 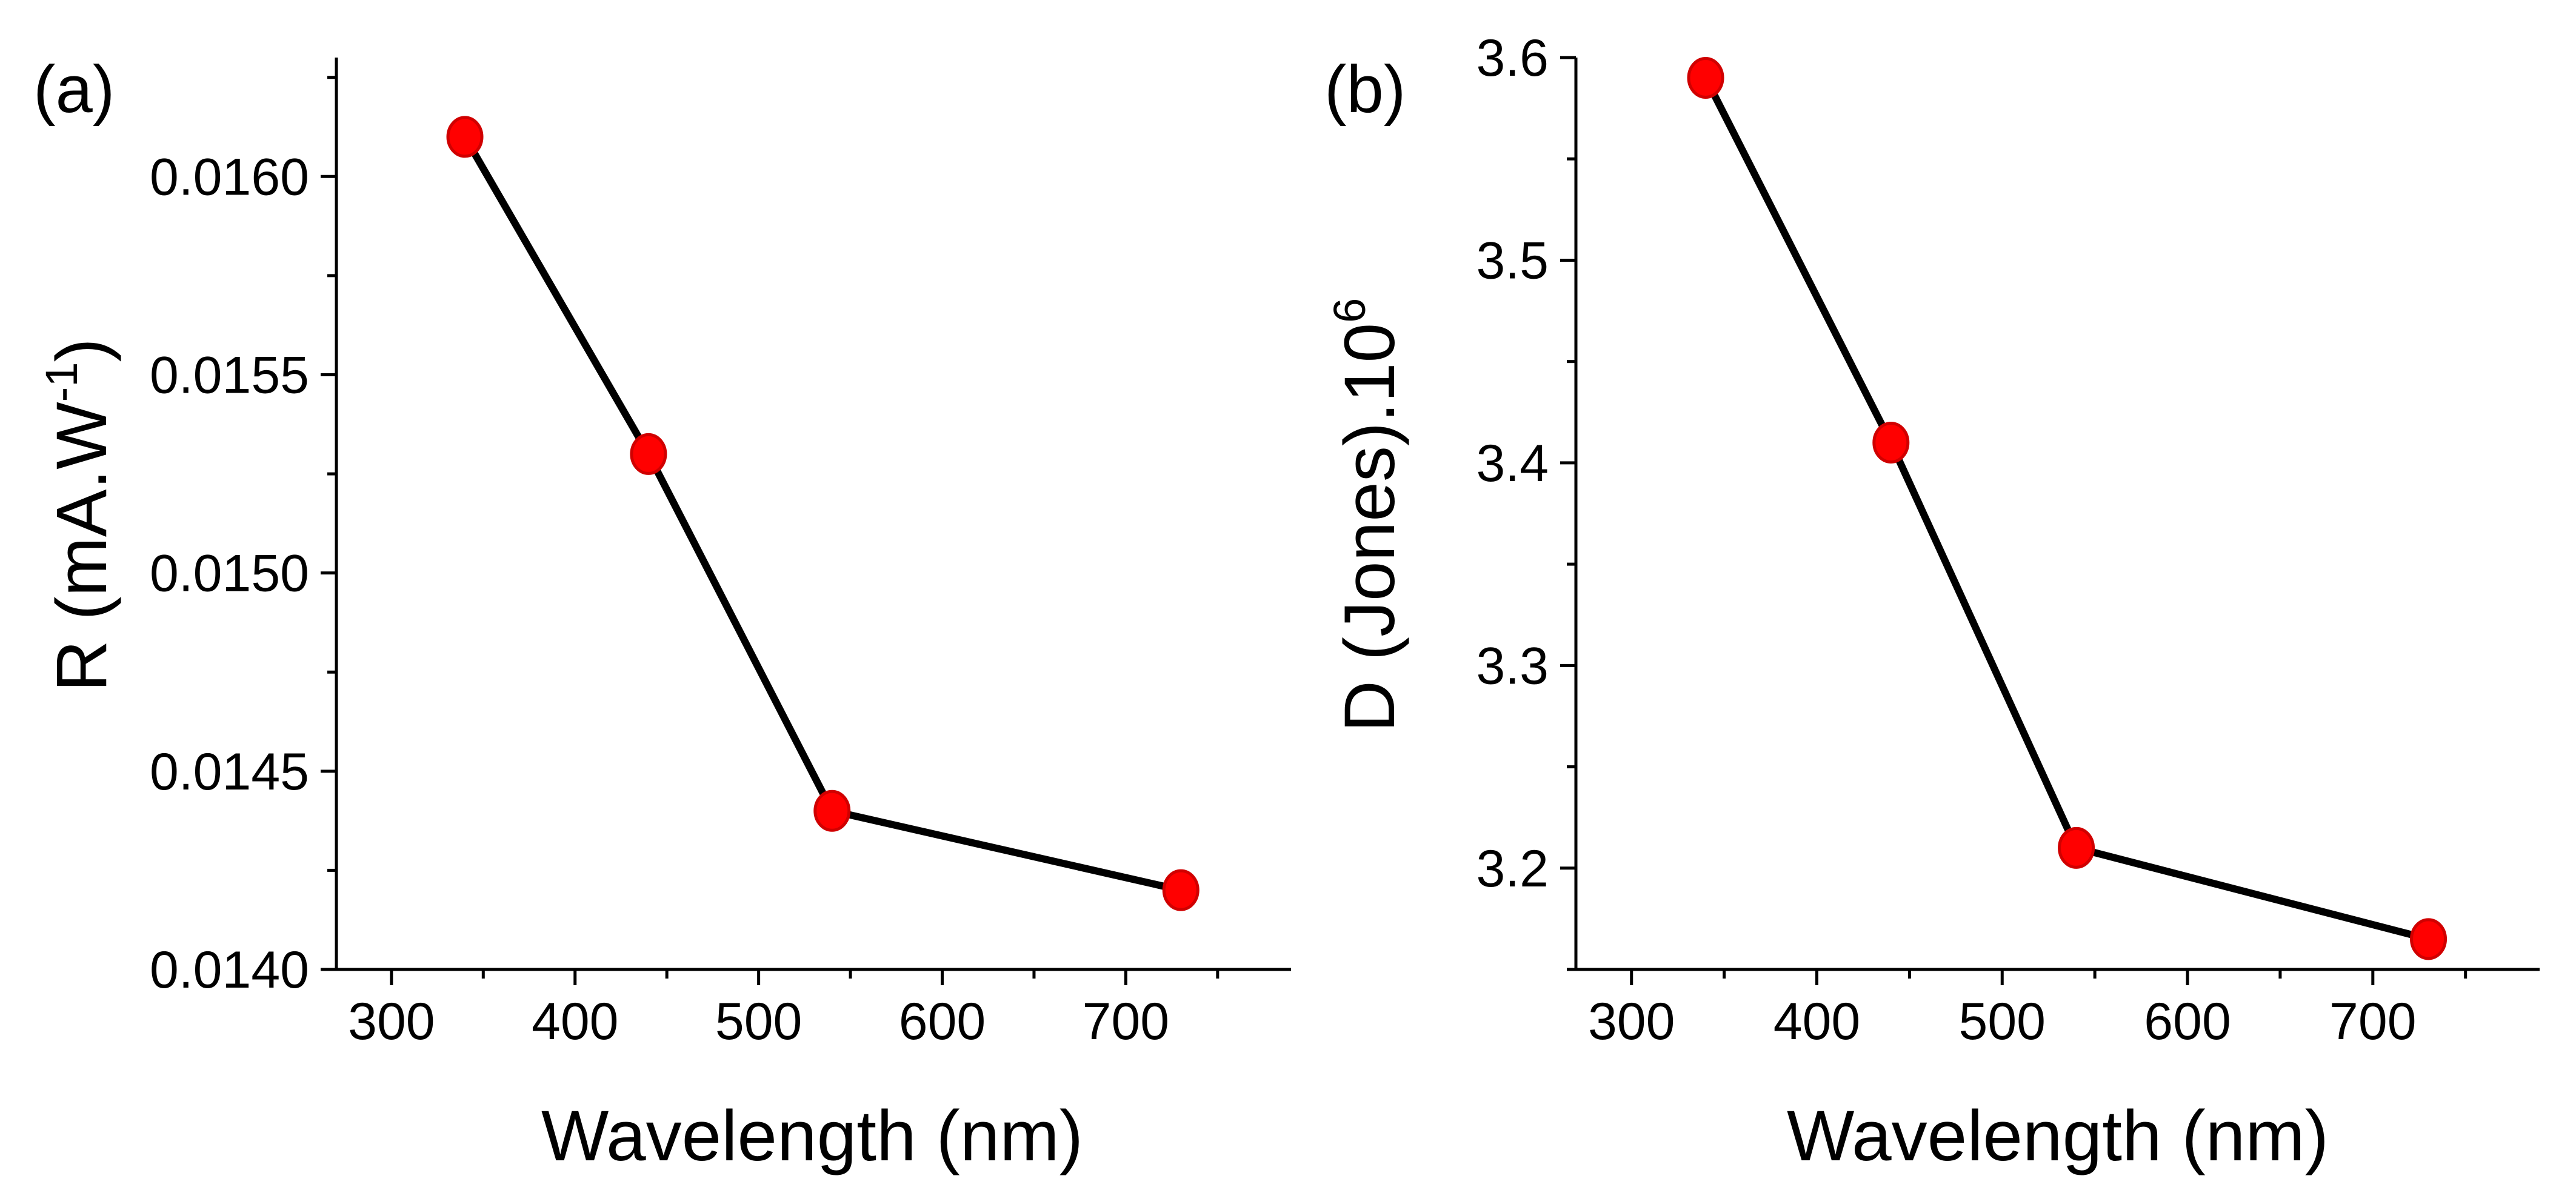 I want to click on y-tick-label: 3.4, so click(x=1512, y=463).